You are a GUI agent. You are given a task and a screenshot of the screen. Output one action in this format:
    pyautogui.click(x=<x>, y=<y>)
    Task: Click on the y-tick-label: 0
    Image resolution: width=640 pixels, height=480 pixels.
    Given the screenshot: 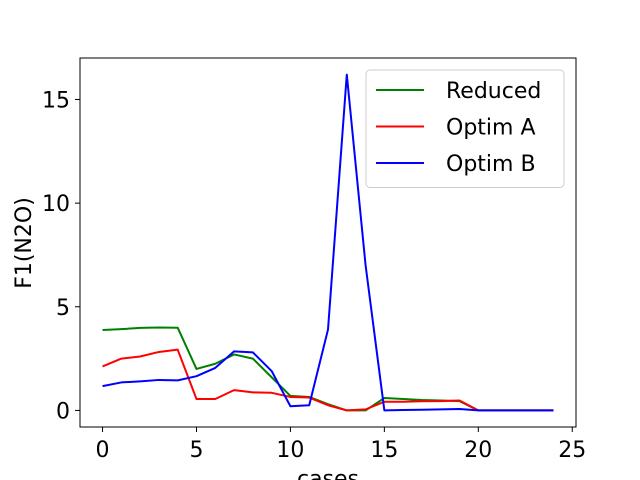 What is the action you would take?
    pyautogui.click(x=63, y=411)
    